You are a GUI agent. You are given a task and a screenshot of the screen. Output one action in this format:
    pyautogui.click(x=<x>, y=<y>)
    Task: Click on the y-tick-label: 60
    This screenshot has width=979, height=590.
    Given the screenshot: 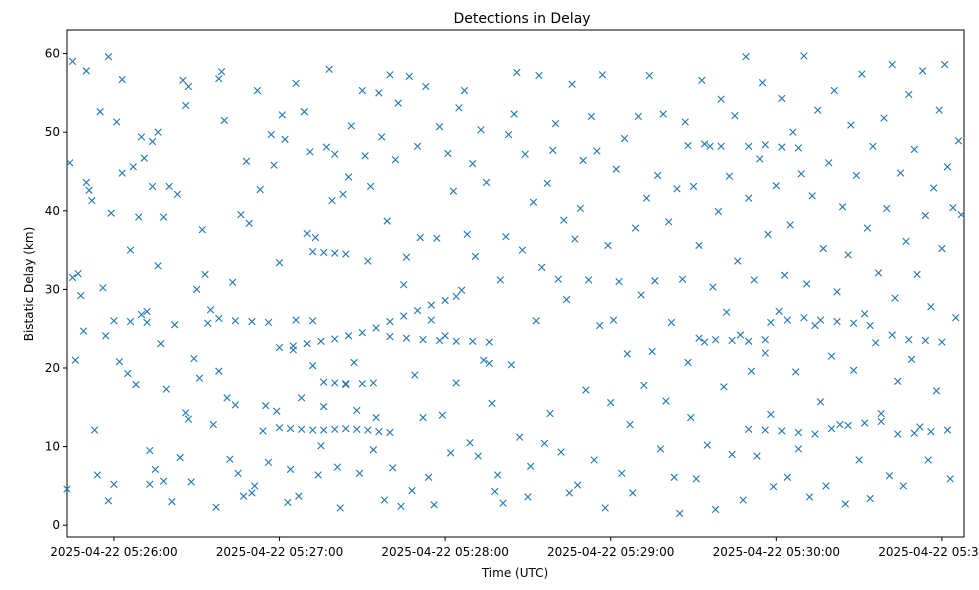 What is the action you would take?
    pyautogui.click(x=52, y=54)
    